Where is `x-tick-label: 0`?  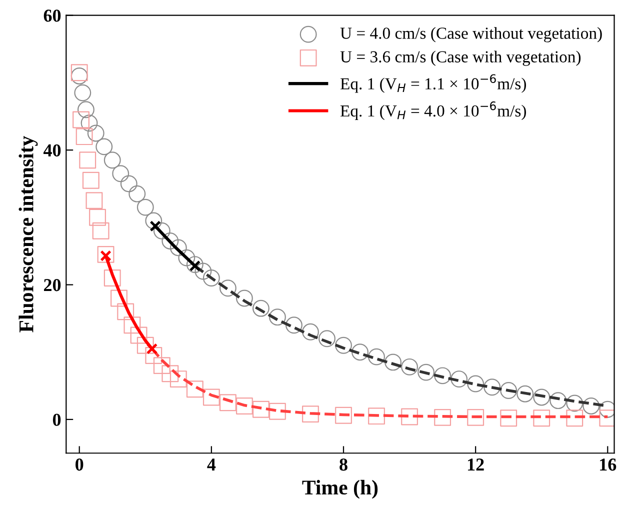 x-tick-label: 0 is located at coordinates (80, 464).